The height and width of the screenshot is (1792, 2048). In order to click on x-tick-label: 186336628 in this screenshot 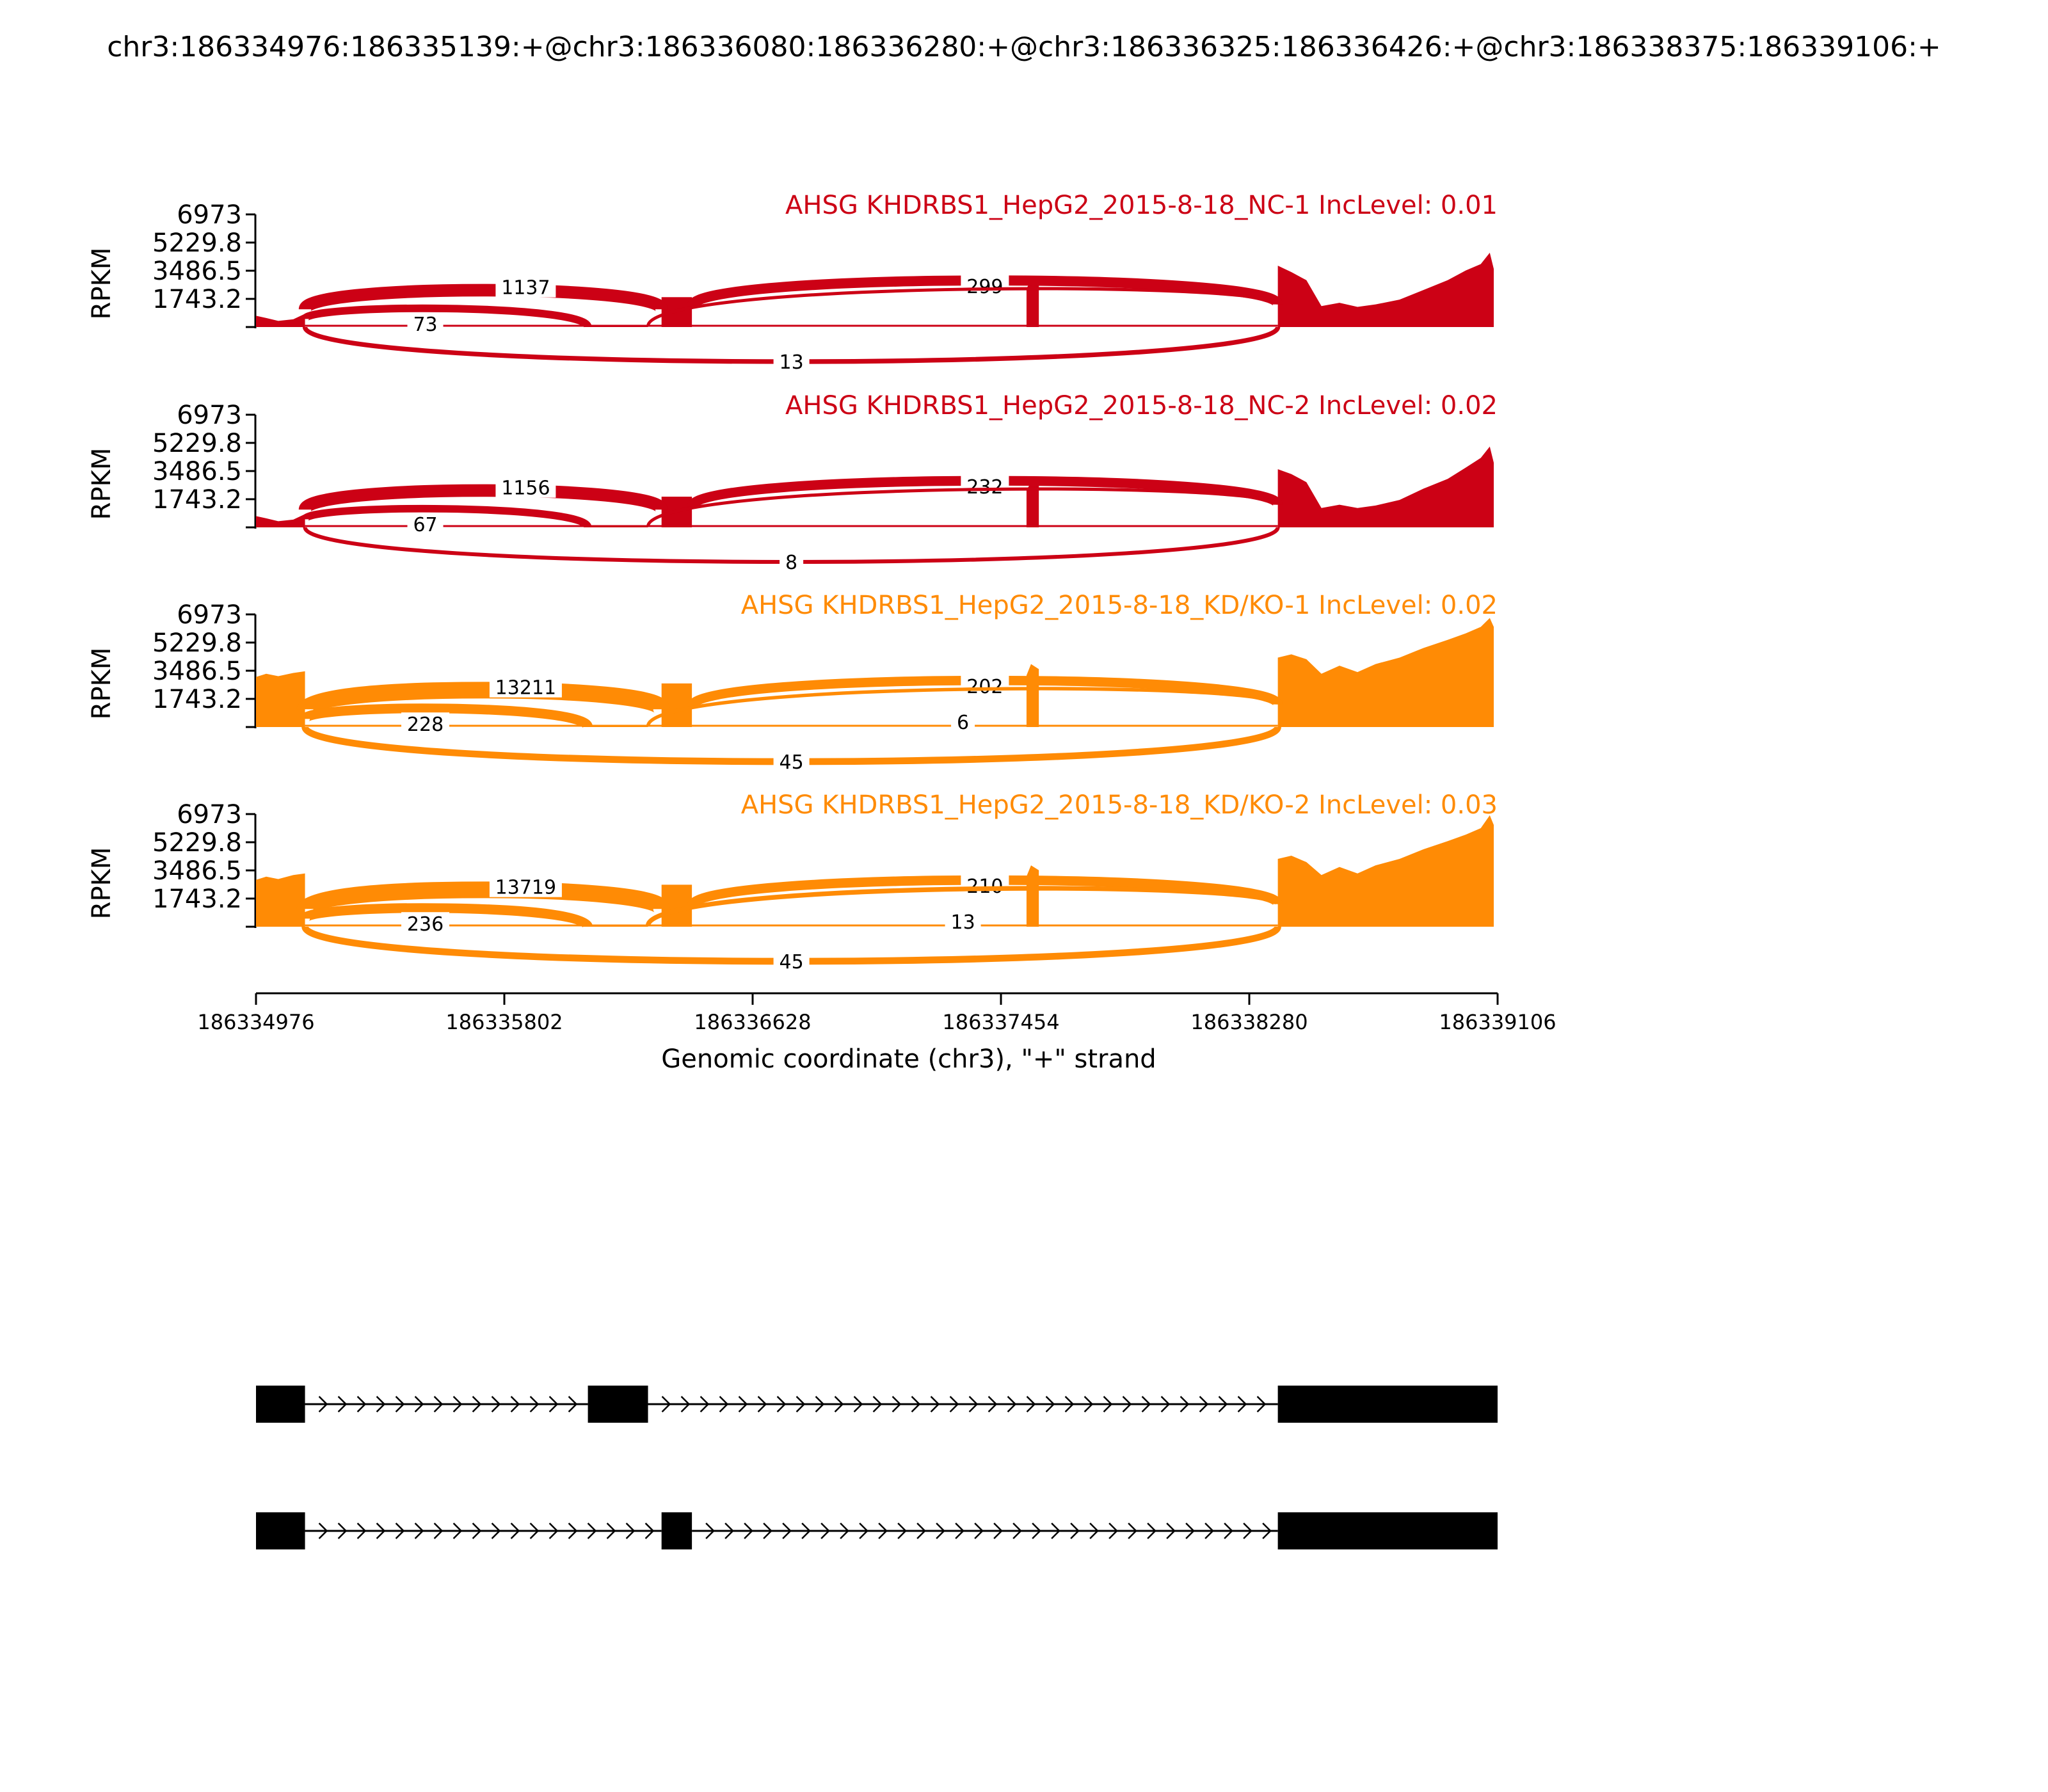, I will do `click(752, 1022)`.